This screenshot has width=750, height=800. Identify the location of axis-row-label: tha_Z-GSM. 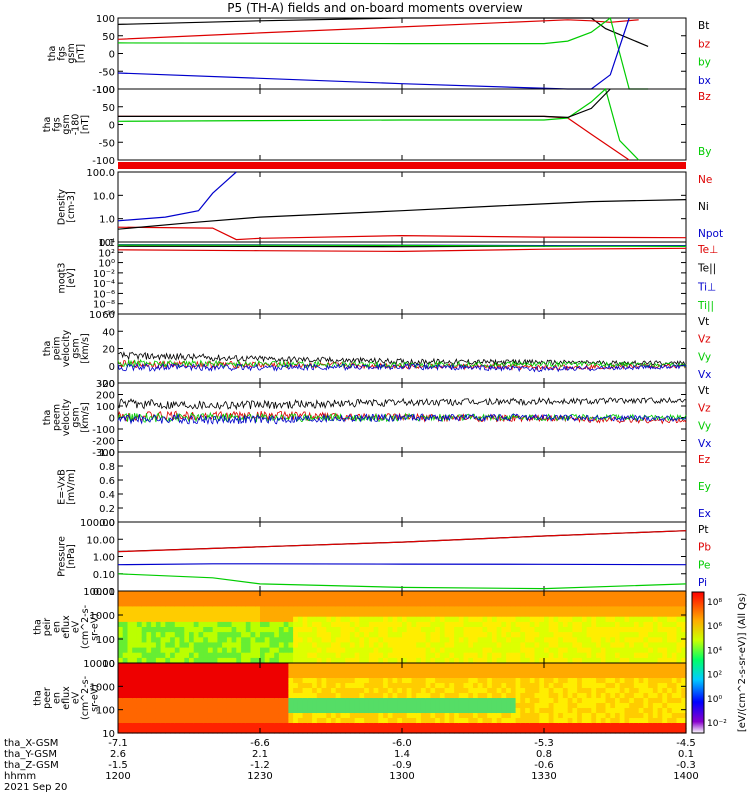
(31, 765).